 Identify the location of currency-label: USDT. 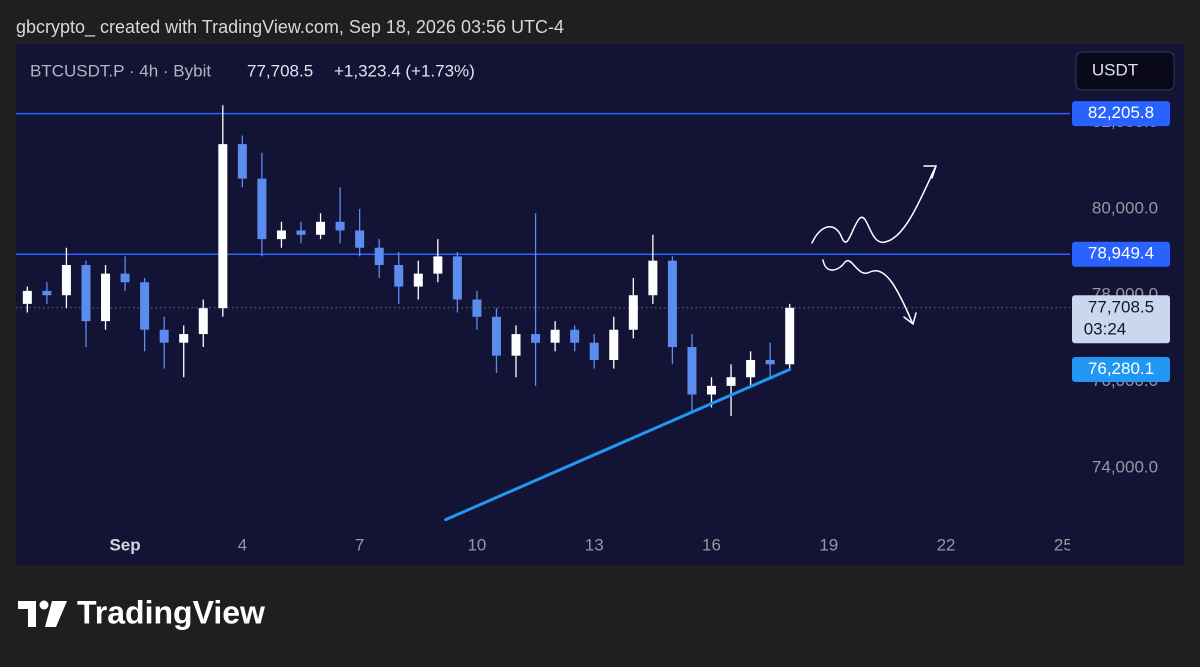
(1115, 69).